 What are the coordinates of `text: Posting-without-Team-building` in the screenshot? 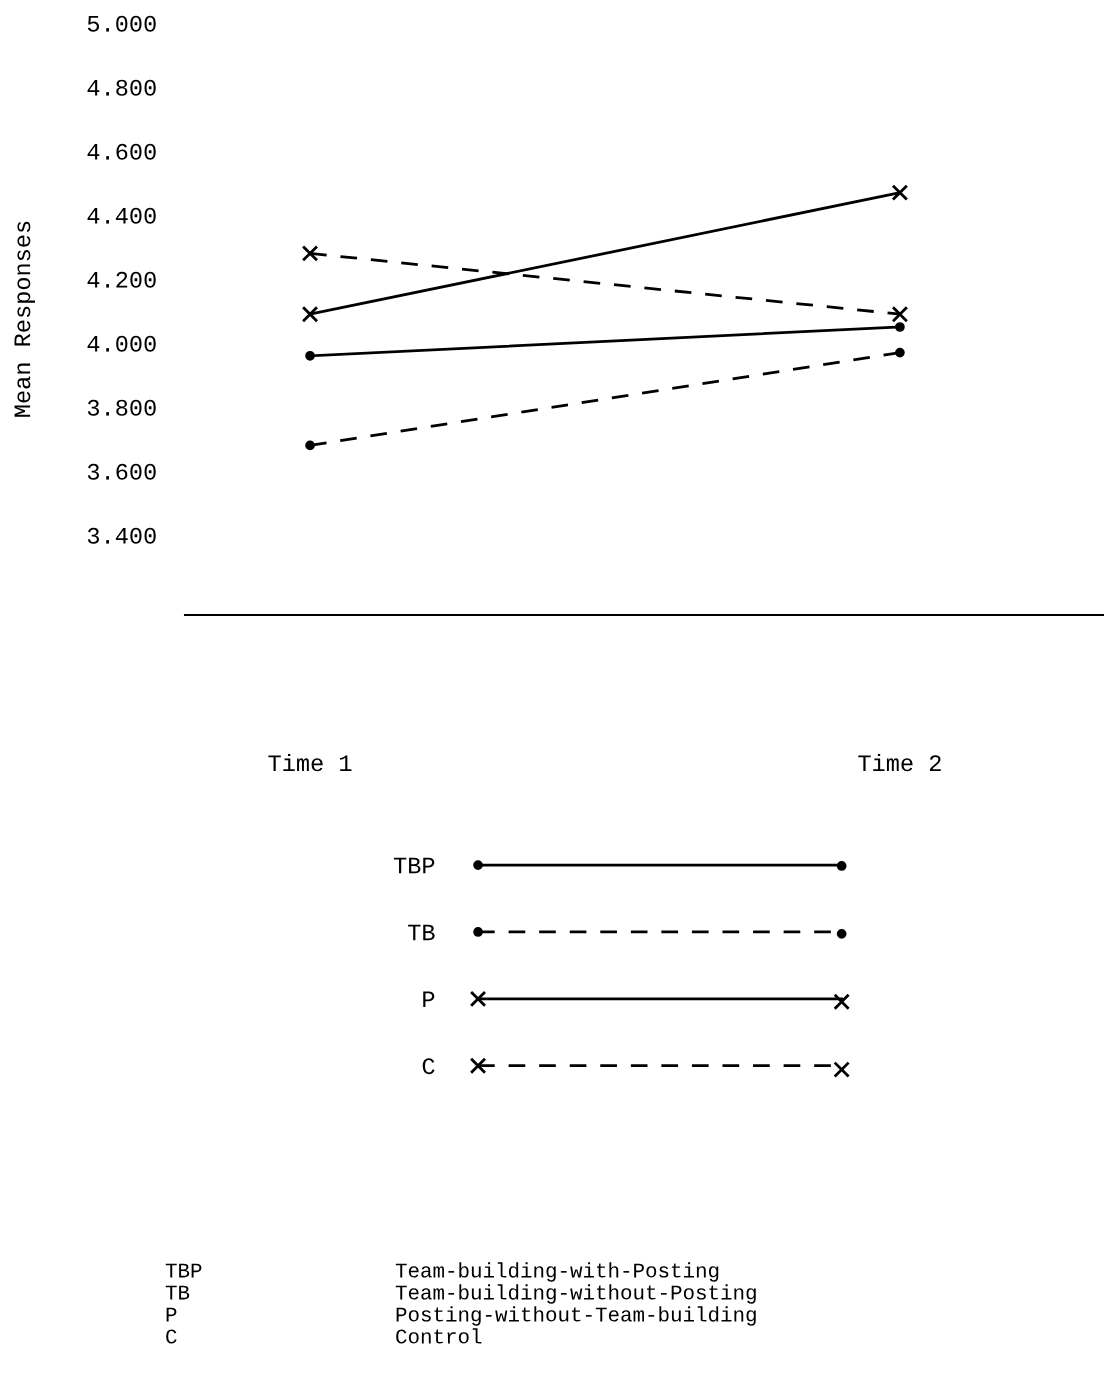 It's located at (576, 1316).